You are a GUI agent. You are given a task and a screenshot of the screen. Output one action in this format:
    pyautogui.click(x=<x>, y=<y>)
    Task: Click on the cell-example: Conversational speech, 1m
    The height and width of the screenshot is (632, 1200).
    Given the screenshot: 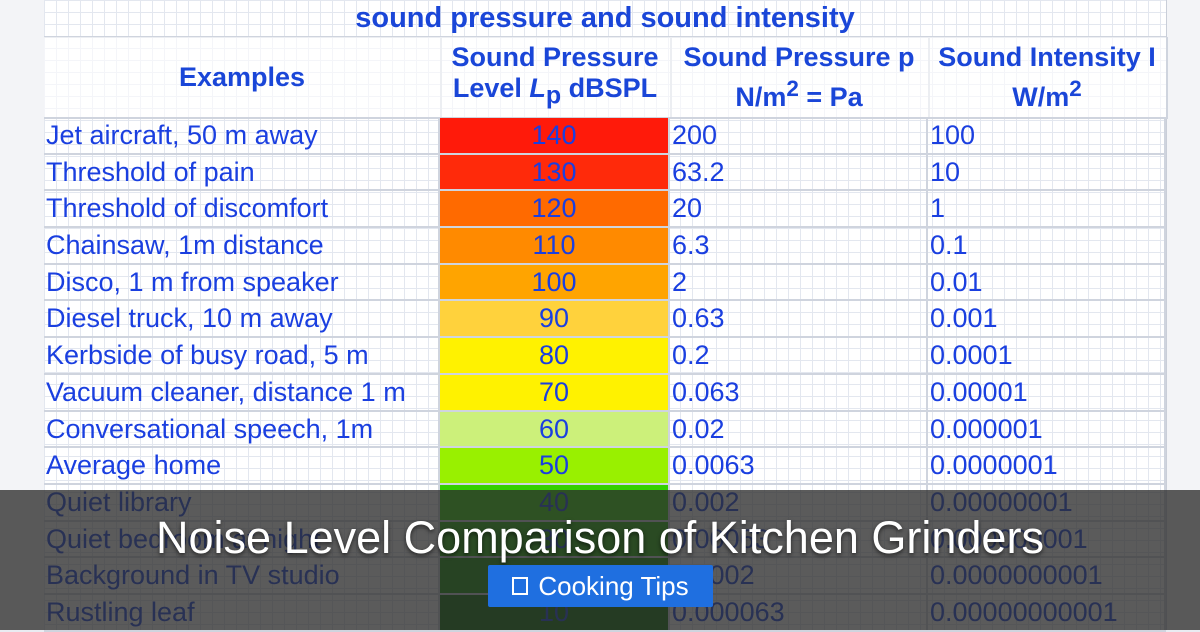 What is the action you would take?
    pyautogui.click(x=242, y=430)
    